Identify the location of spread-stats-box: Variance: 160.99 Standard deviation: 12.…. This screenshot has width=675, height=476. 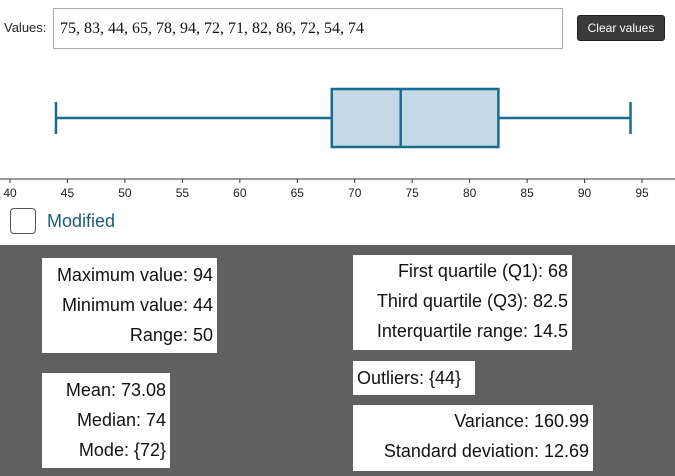
(473, 438).